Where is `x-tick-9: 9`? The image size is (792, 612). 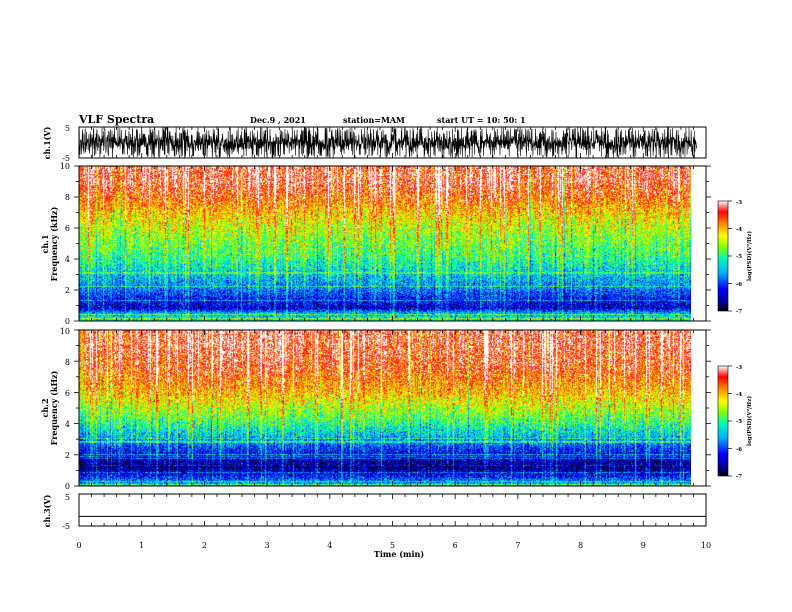
x-tick-9: 9 is located at coordinates (643, 545).